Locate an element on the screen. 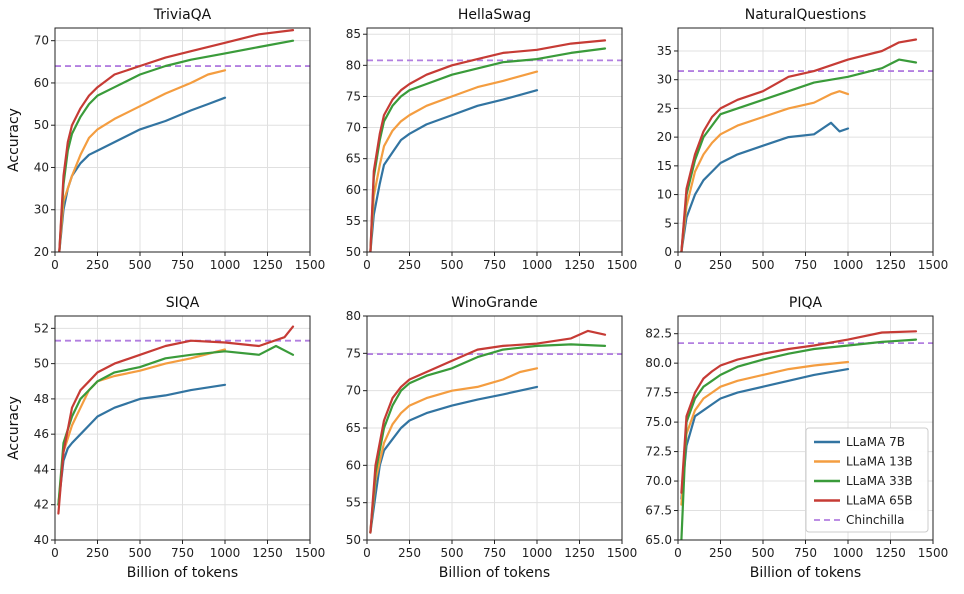 The image size is (964, 594). panel-title: HellaSwag is located at coordinates (494, 15).